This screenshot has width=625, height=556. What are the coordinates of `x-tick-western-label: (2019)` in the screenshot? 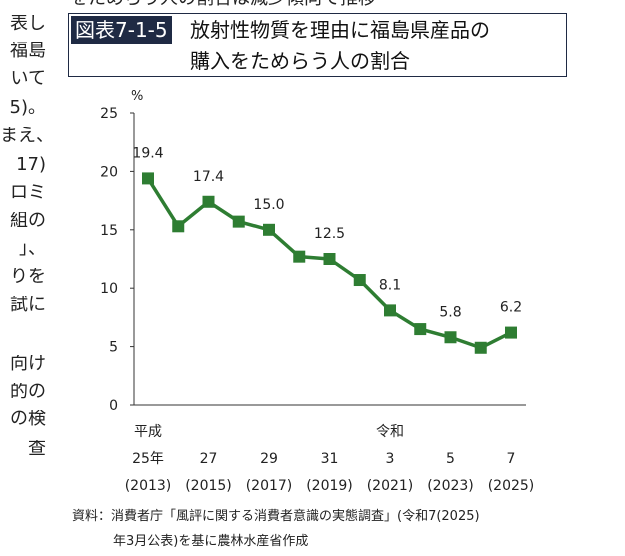 It's located at (329, 486).